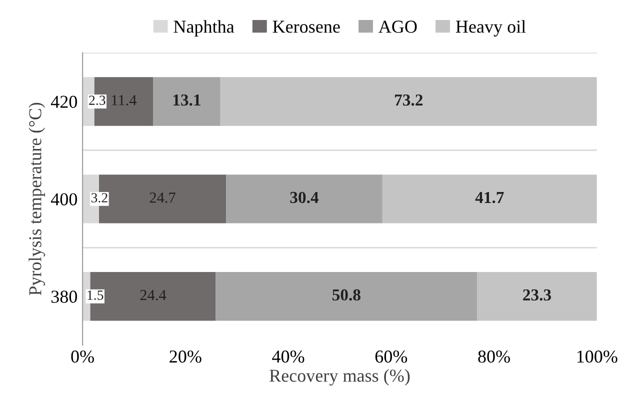 Image resolution: width=635 pixels, height=406 pixels. I want to click on x-tick-label: 20%, so click(186, 356).